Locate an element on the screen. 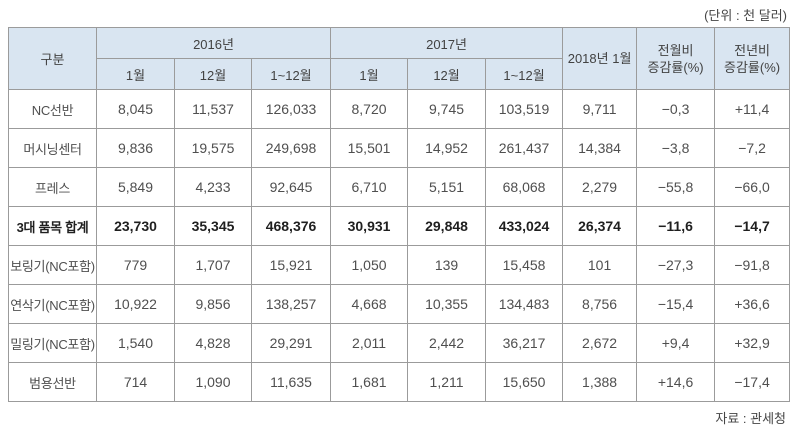 The height and width of the screenshot is (430, 796). data-cell: 9,836 is located at coordinates (135, 148).